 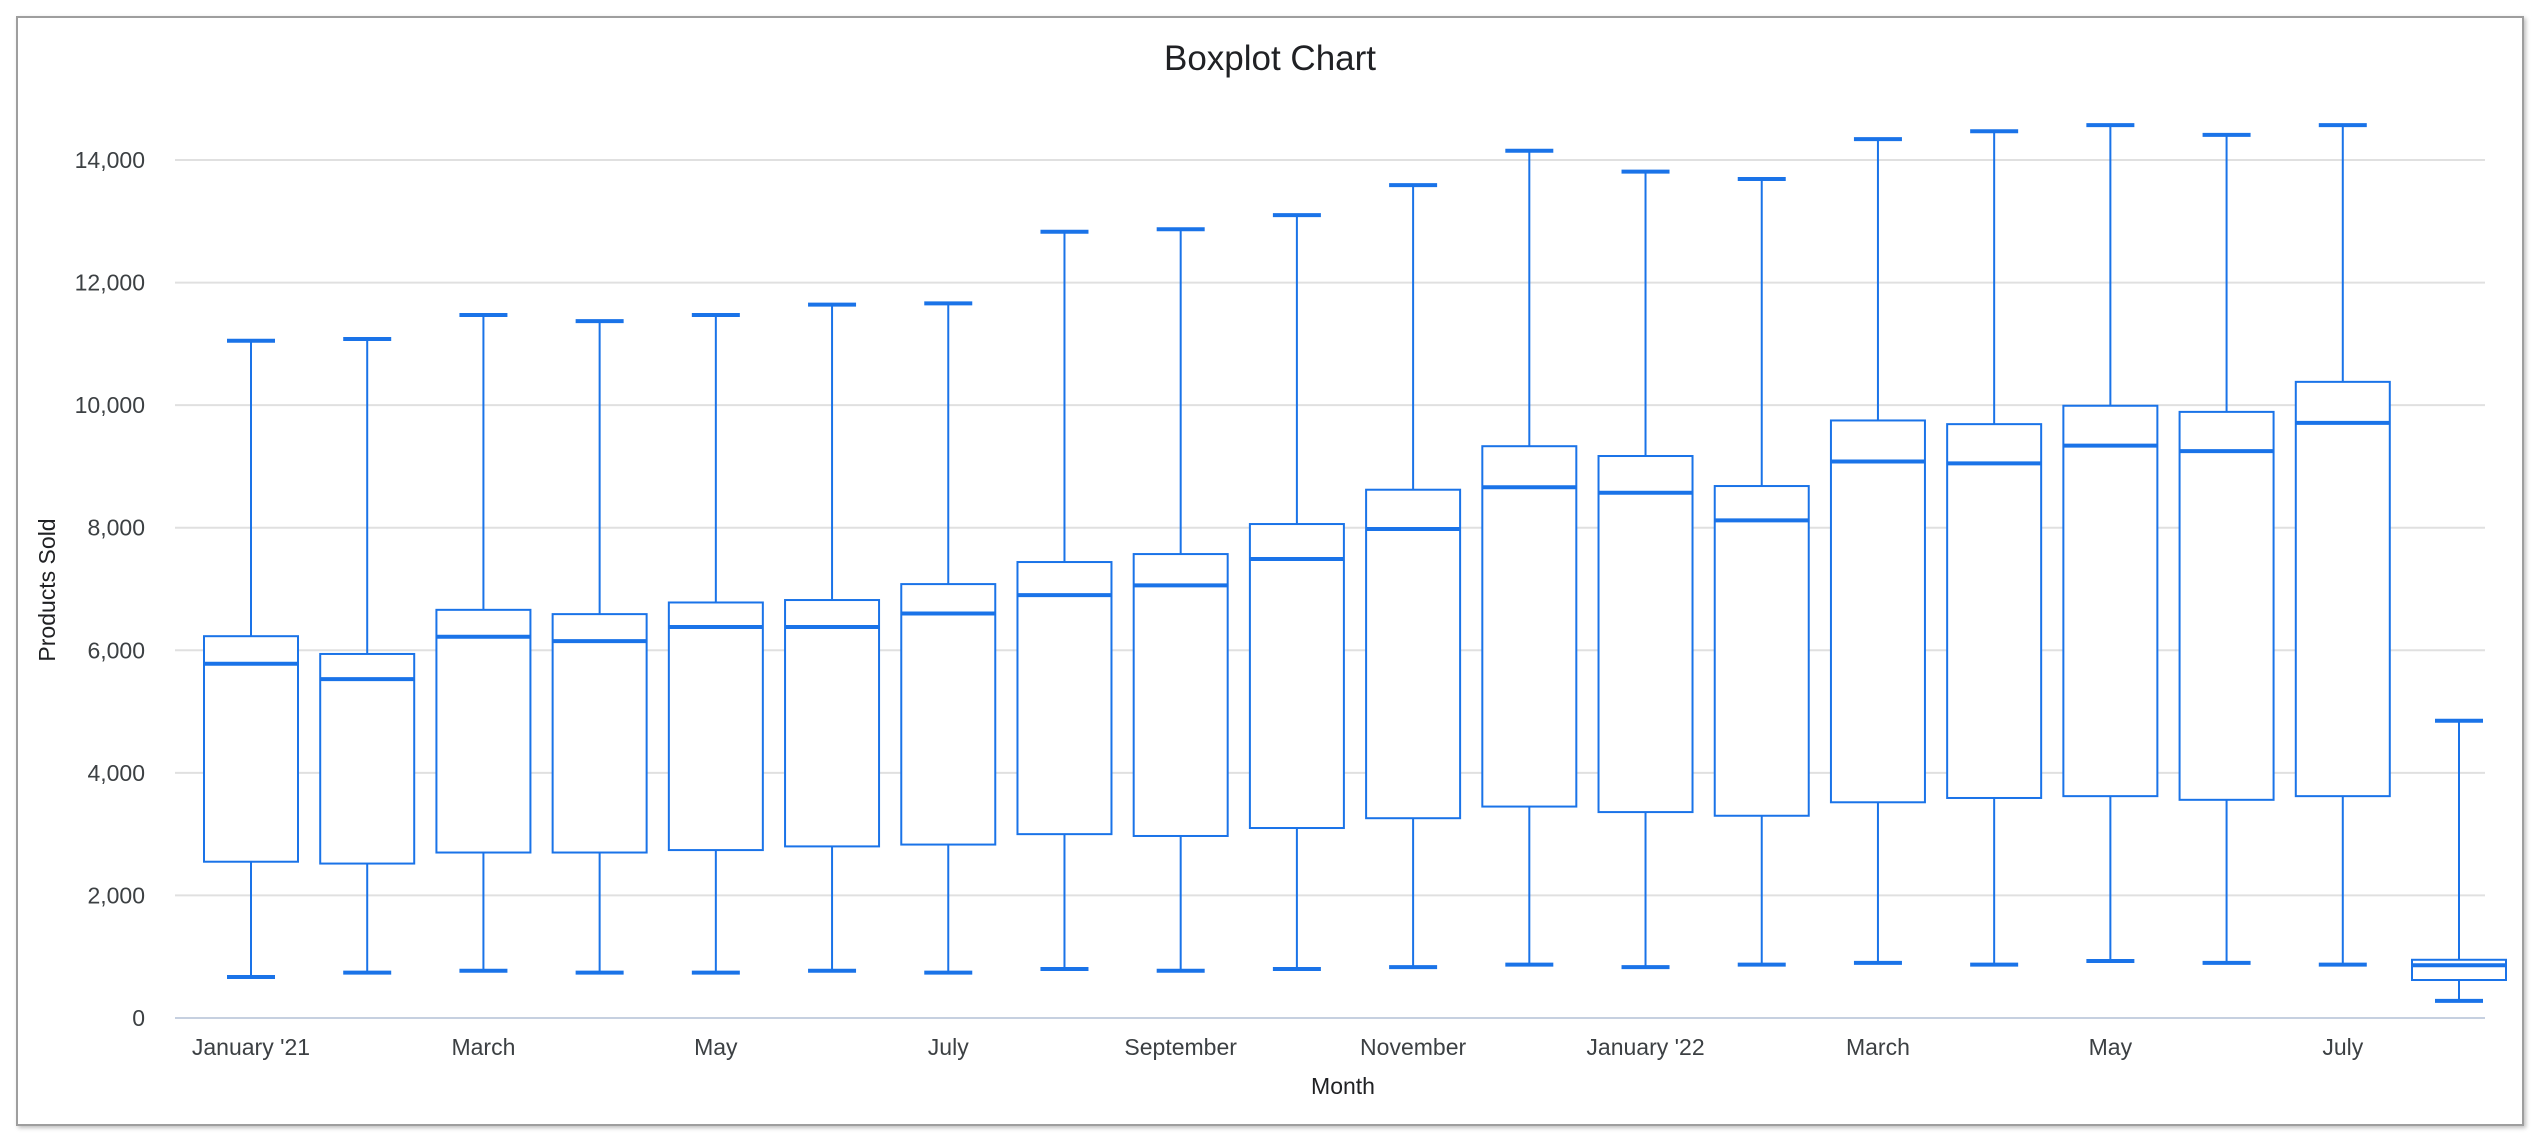 I want to click on box-jun-2021, so click(x=832, y=637).